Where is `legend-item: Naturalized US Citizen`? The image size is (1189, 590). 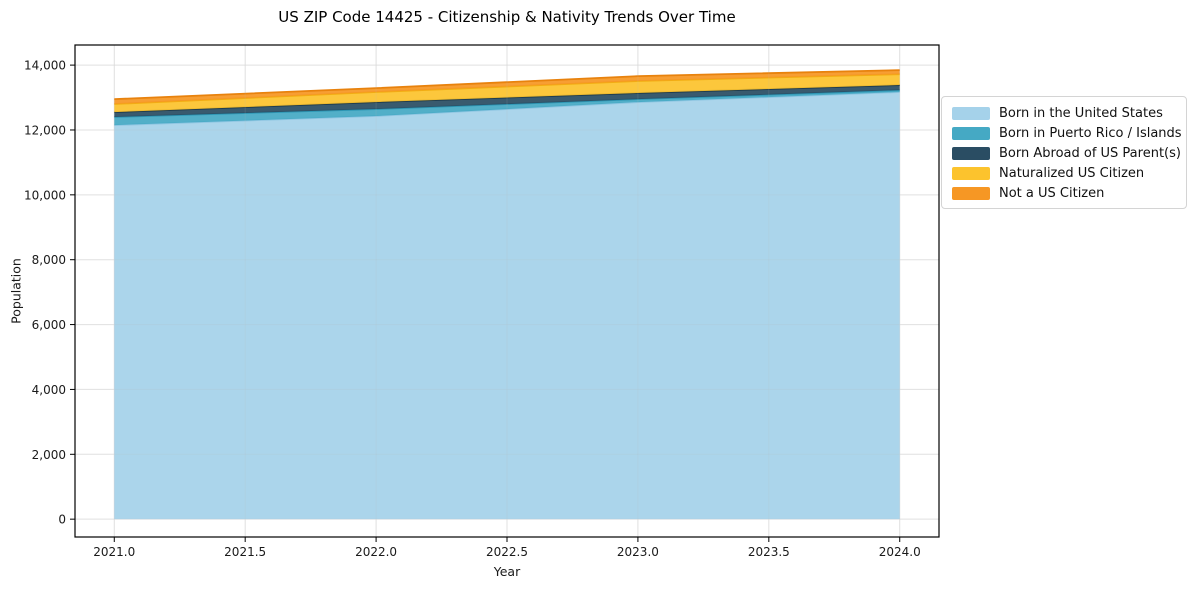
legend-item: Naturalized US Citizen is located at coordinates (1064, 173).